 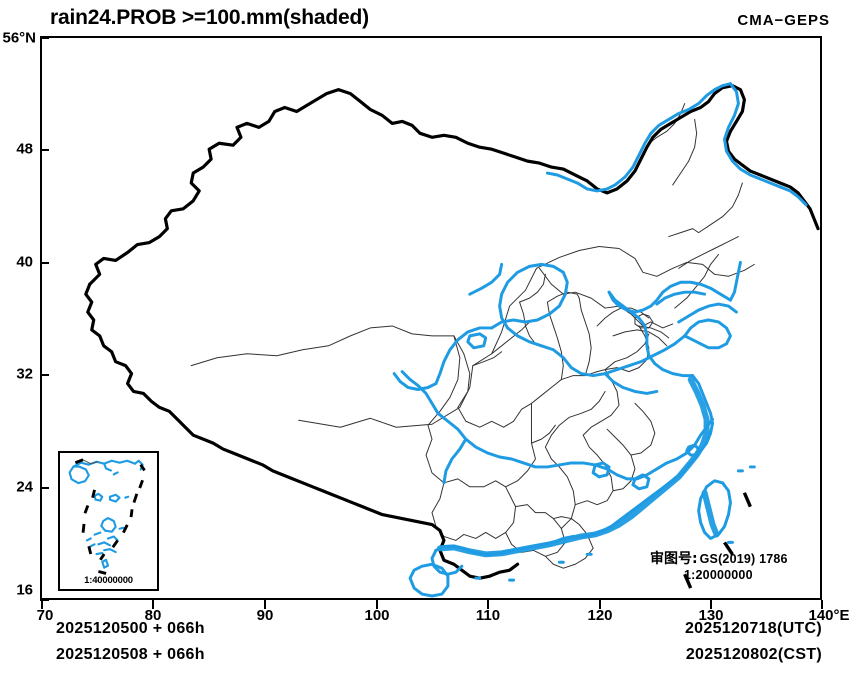 I want to click on footer-valid-cst: 2025120802(CST), so click(x=753, y=654).